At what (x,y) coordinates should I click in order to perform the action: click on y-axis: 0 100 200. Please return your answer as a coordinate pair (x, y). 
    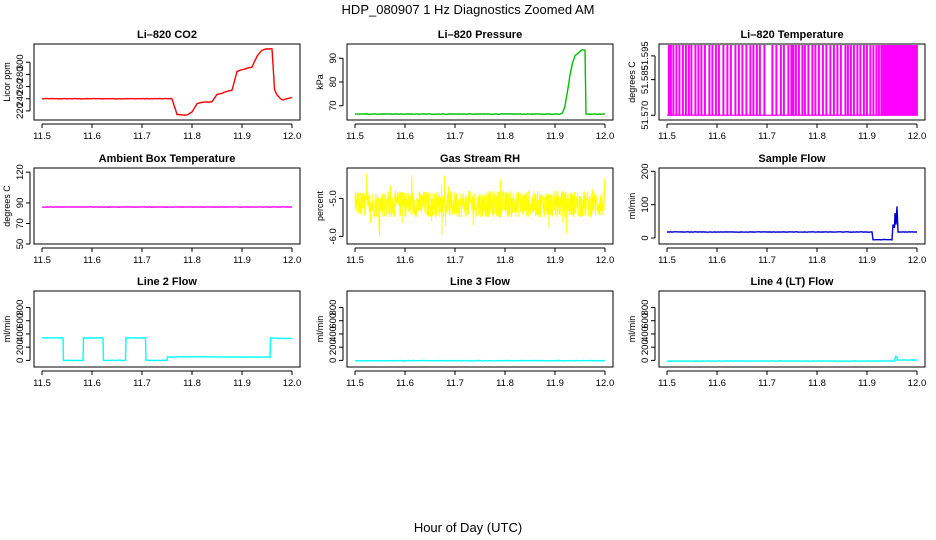
    Looking at the image, I should click on (648, 202).